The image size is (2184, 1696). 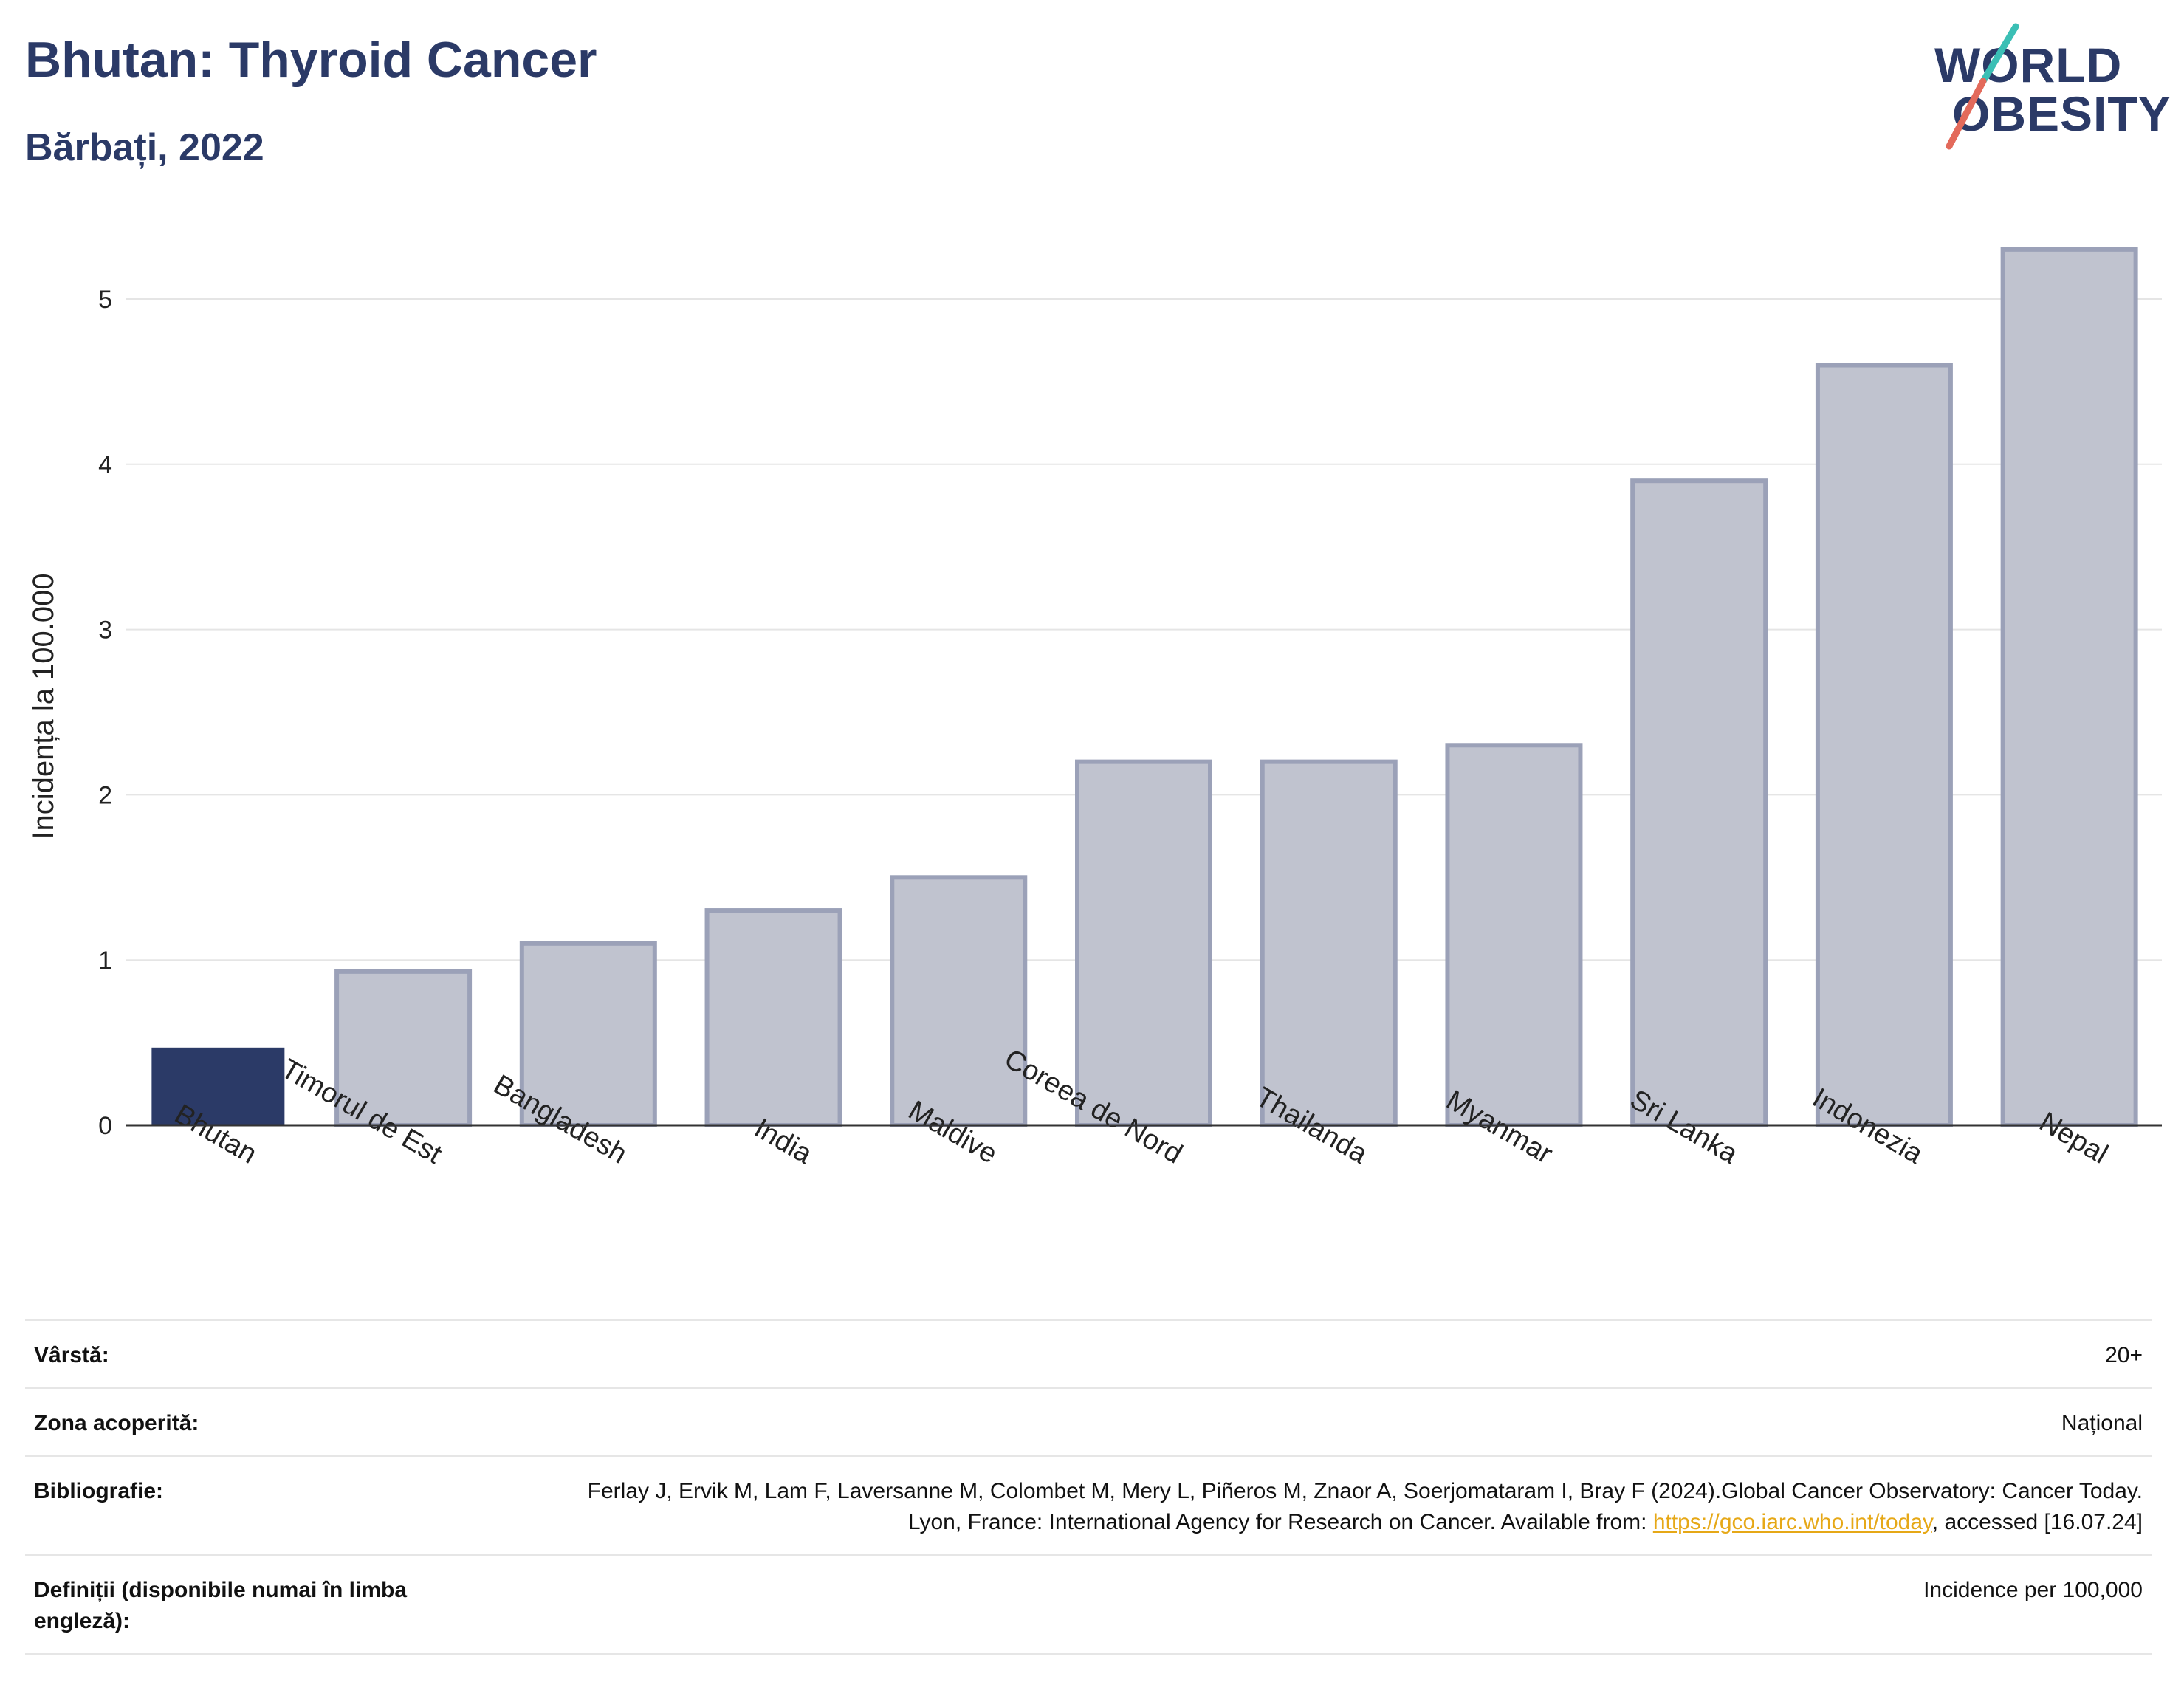 What do you see at coordinates (2029, 65) in the screenshot?
I see `logo-line-1: WORLD` at bounding box center [2029, 65].